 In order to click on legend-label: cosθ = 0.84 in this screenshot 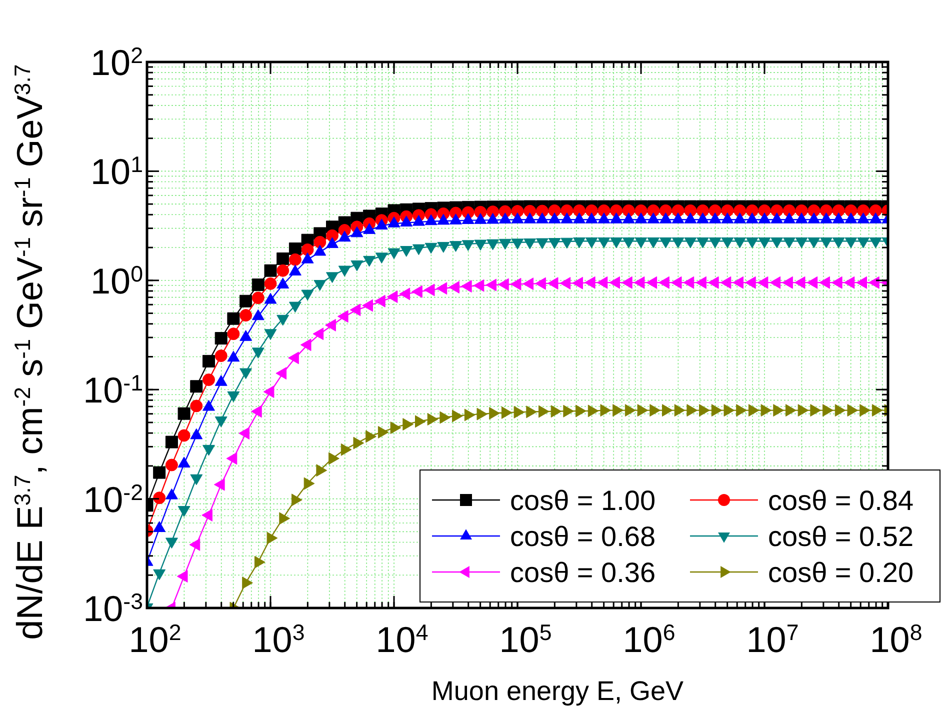, I will do `click(841, 500)`.